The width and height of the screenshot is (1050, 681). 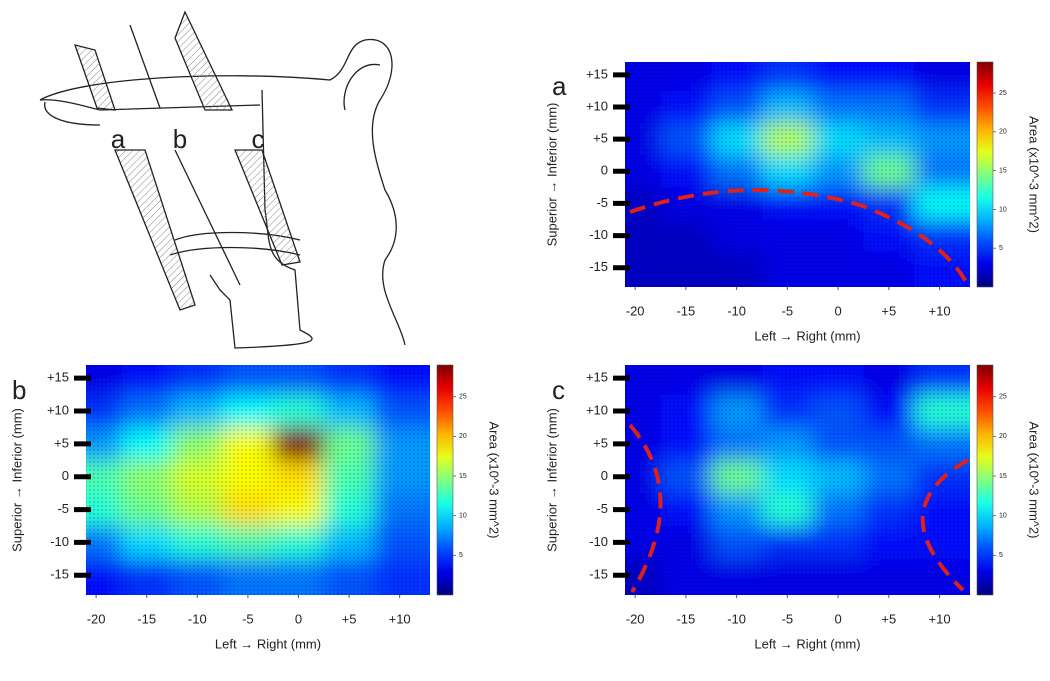 I want to click on section-label: c, so click(x=258, y=139).